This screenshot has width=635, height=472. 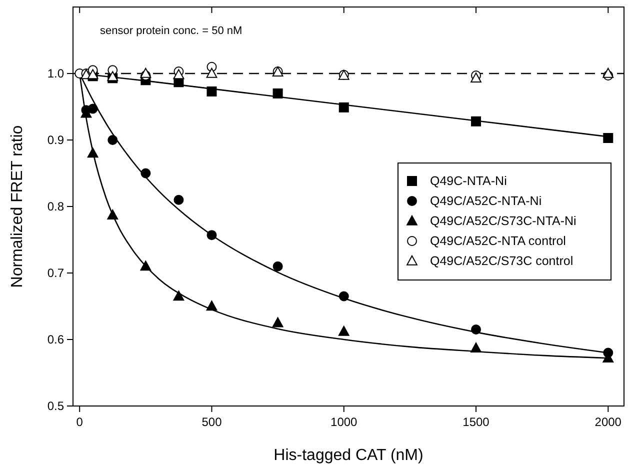 What do you see at coordinates (486, 201) in the screenshot?
I see `legend-label: Q49C/A52C-NTA-Ni` at bounding box center [486, 201].